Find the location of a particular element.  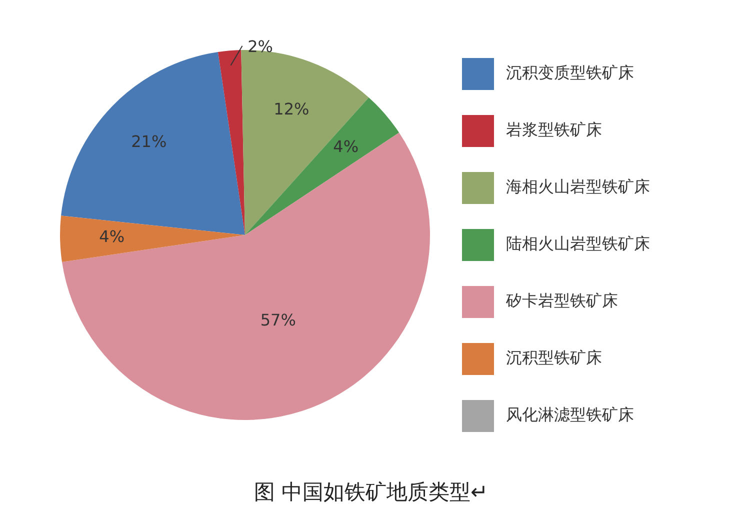

legend-label: 沉积变质型铁矿床 is located at coordinates (570, 73).